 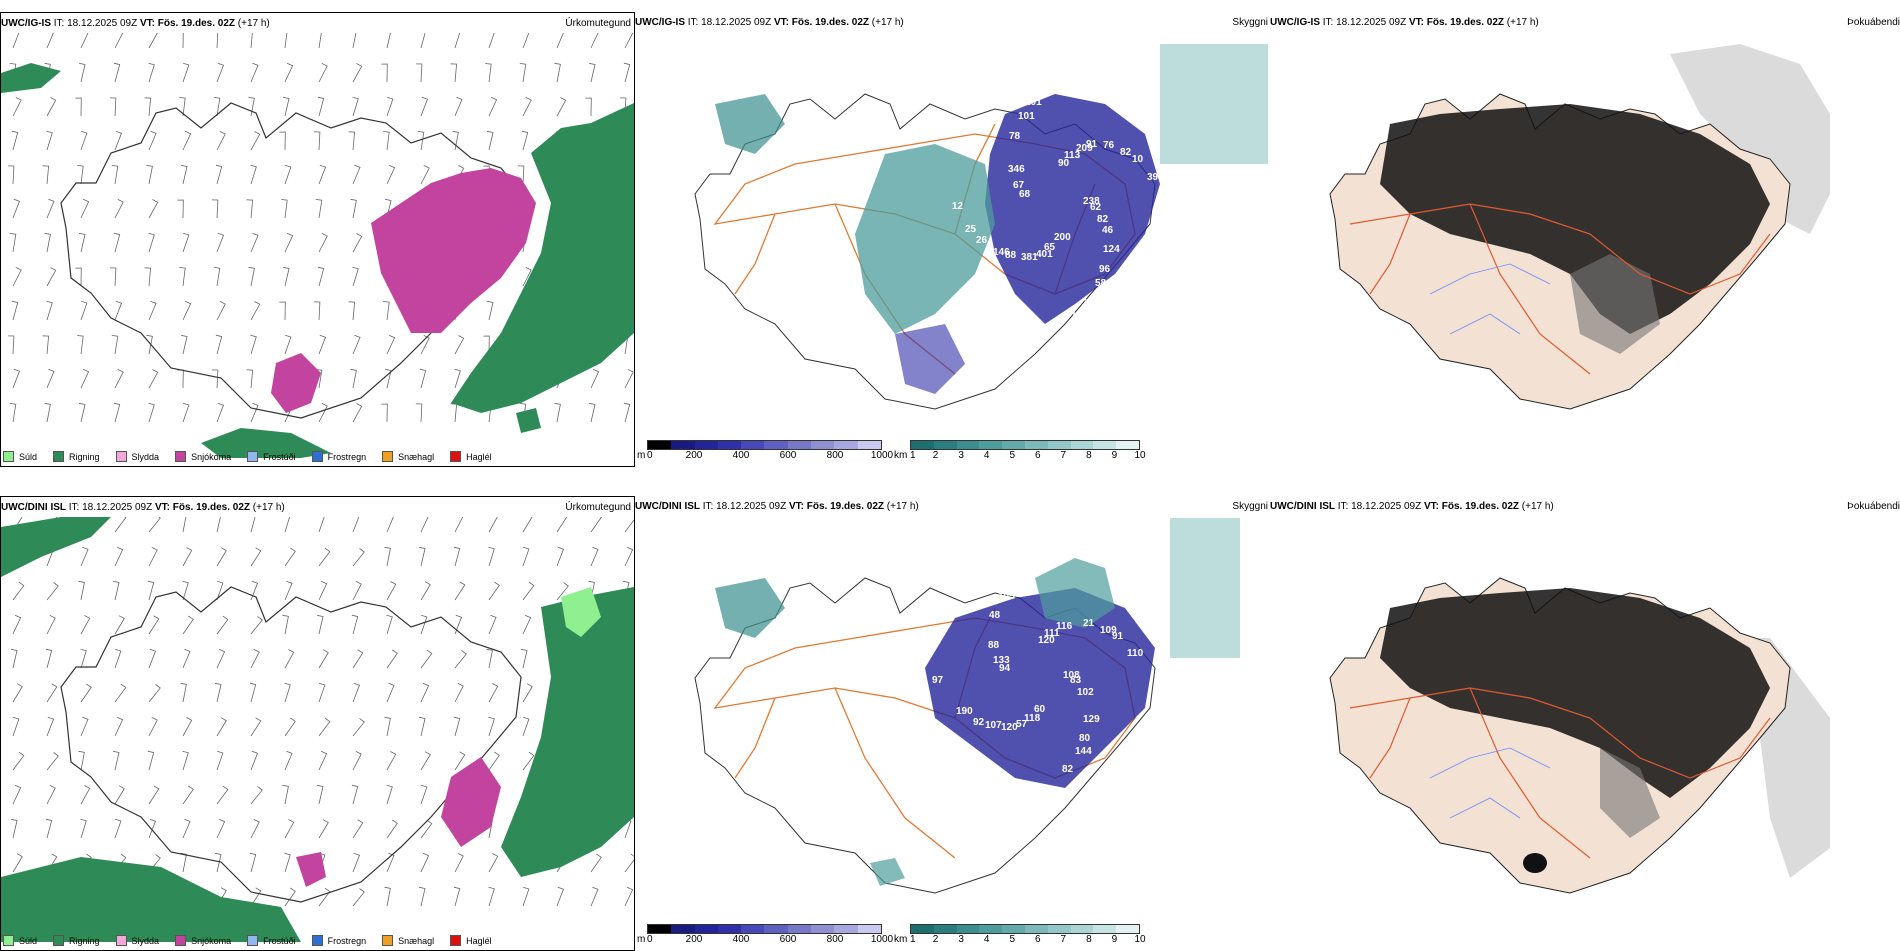 I want to click on cloudbase-label: 88, so click(x=994, y=645).